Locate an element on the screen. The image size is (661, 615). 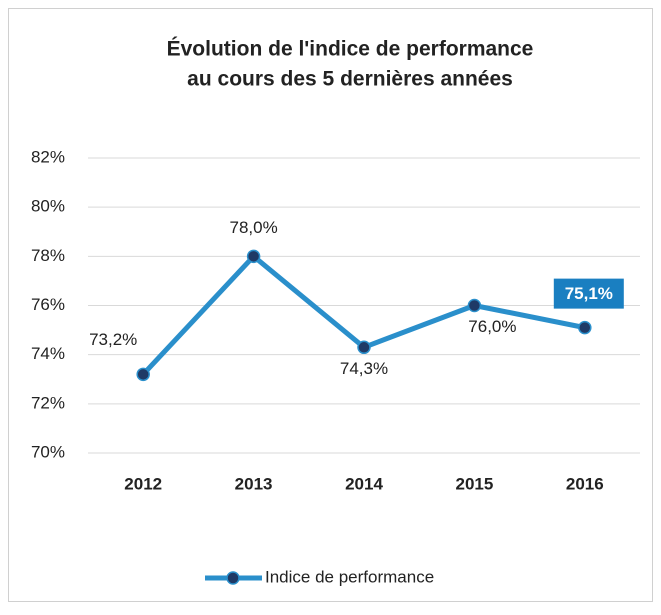
y-tick-label: 80% is located at coordinates (48, 206).